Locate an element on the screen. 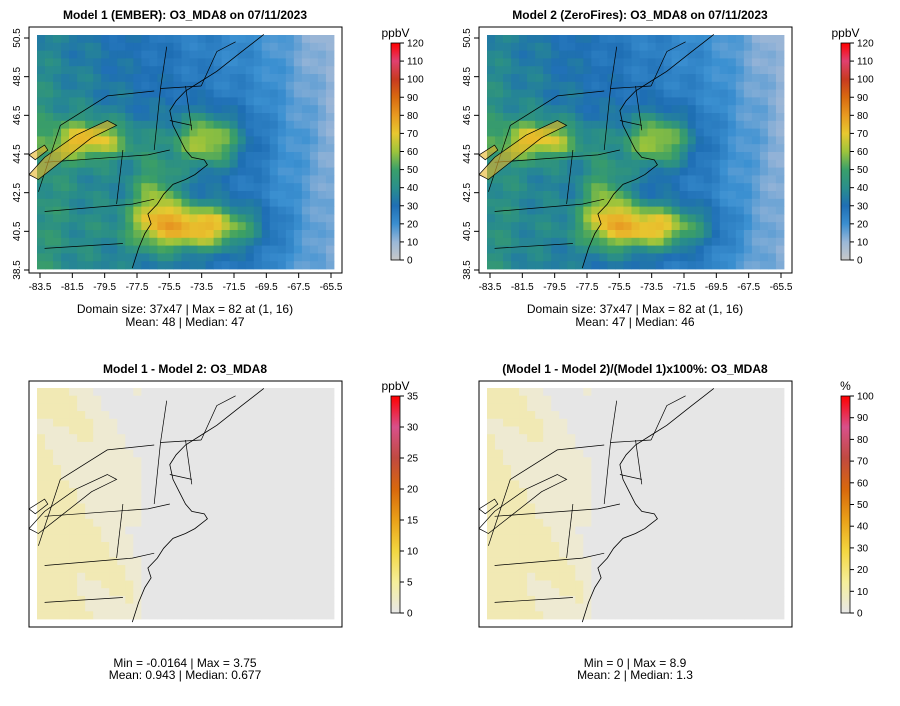 This screenshot has width=900, height=706. state-border is located at coordinates (99, 205).